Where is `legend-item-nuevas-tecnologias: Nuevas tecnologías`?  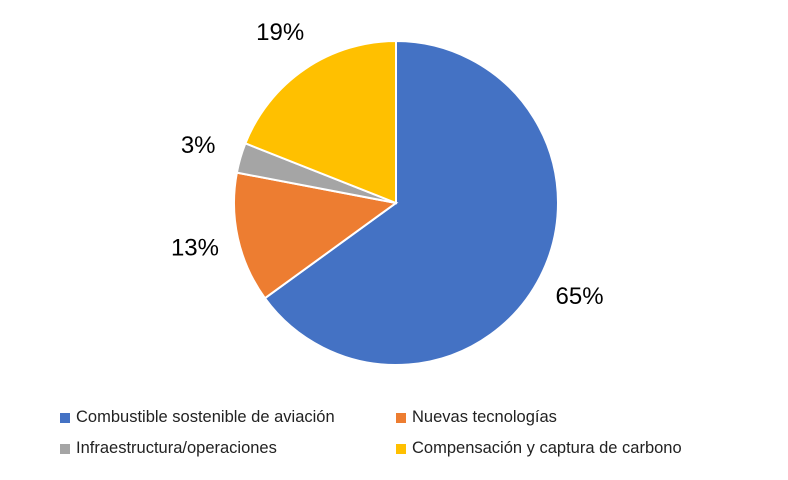 legend-item-nuevas-tecnologias: Nuevas tecnologías is located at coordinates (561, 417).